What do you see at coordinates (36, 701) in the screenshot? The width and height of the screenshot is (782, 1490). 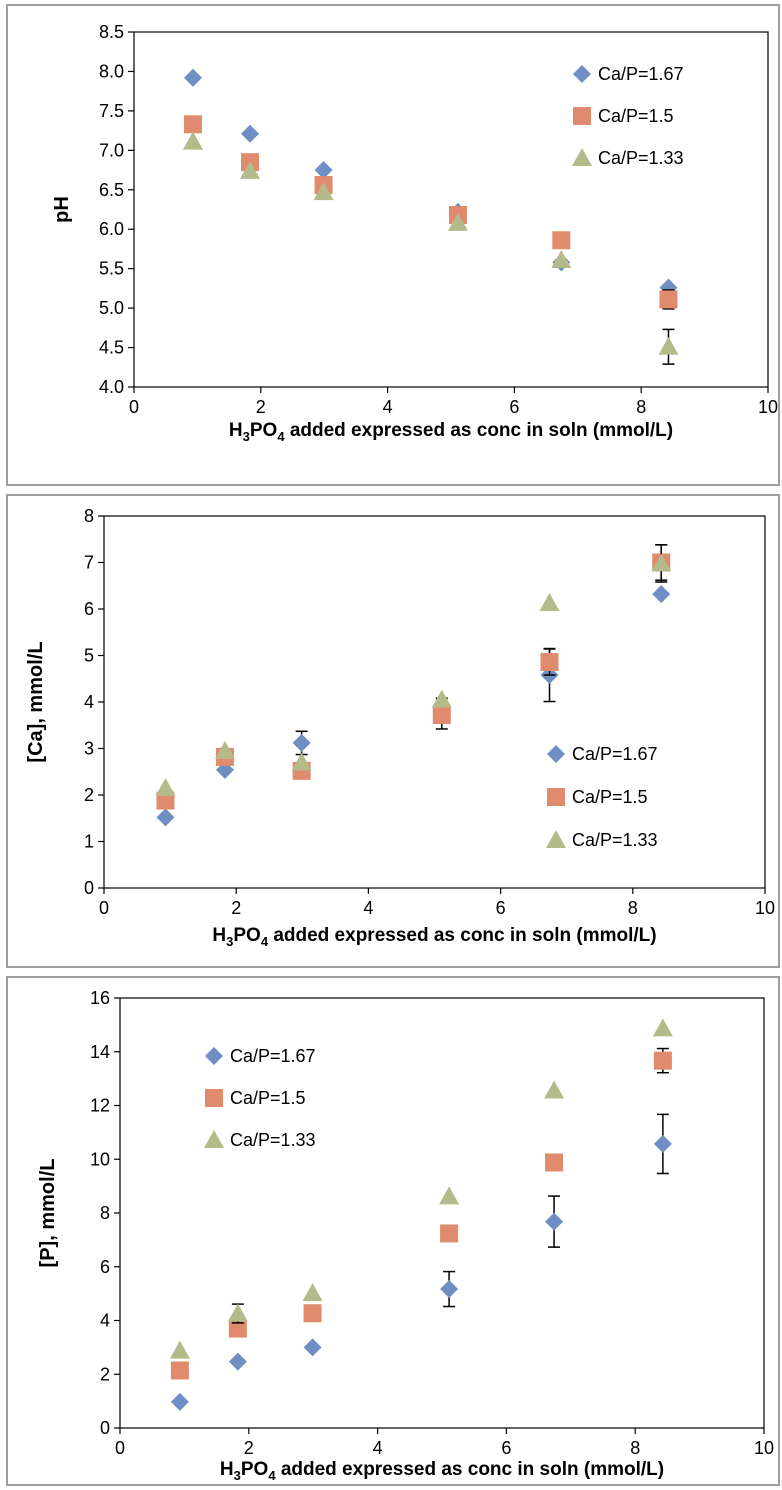 I see `y-axis-label: [Ca], mmol/L` at bounding box center [36, 701].